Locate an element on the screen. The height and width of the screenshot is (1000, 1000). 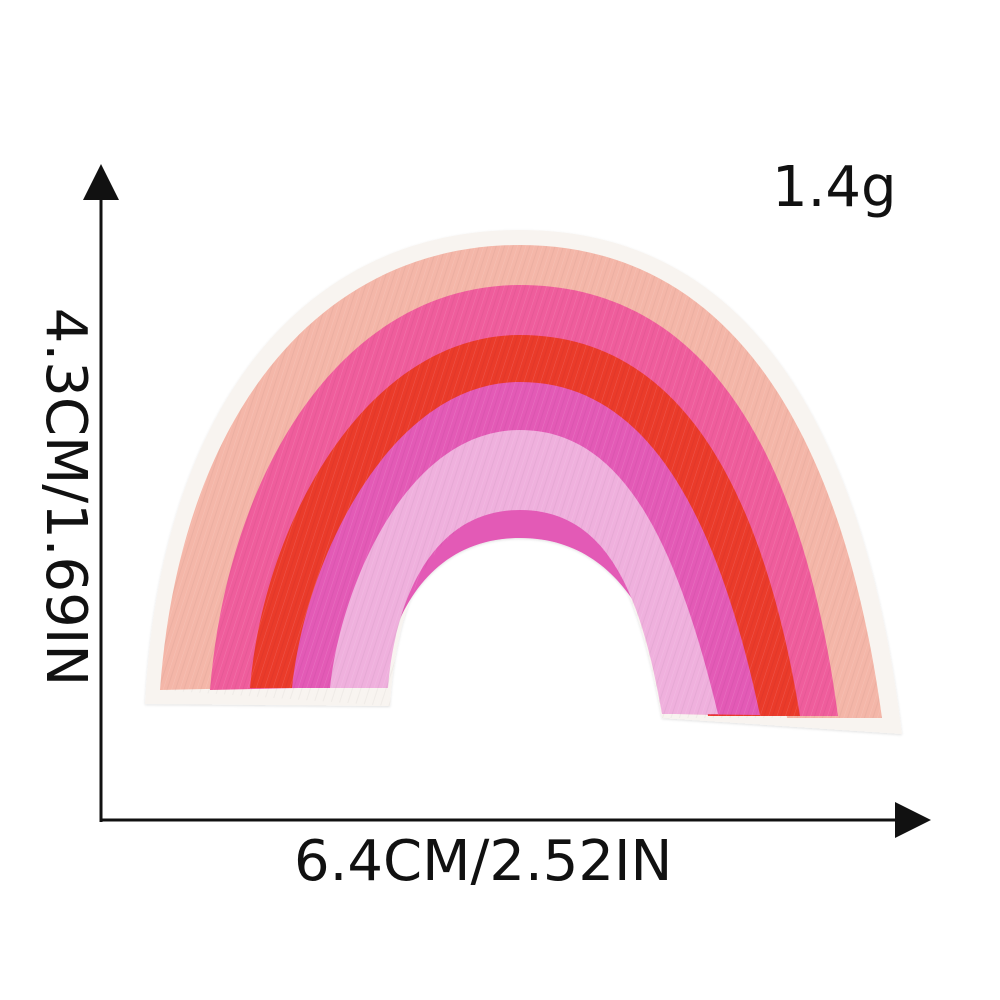
width-measurement-label: 6.4CM/2.52IN is located at coordinates (483, 861).